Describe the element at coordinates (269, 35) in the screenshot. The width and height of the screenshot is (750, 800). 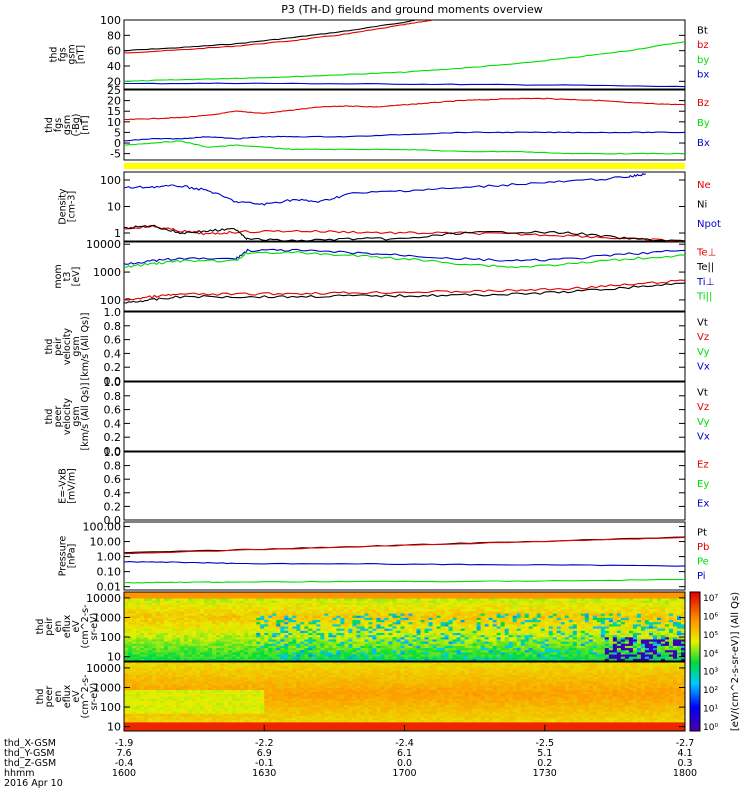
I see `series-Bt` at that location.